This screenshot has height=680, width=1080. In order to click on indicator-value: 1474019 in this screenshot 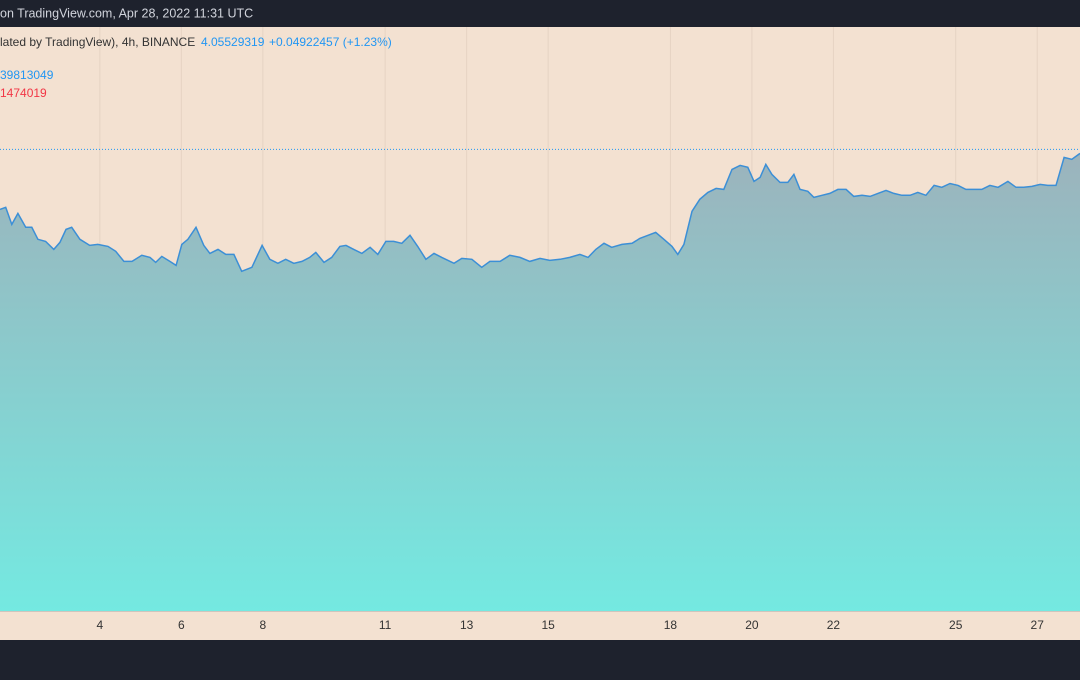, I will do `click(23, 93)`.